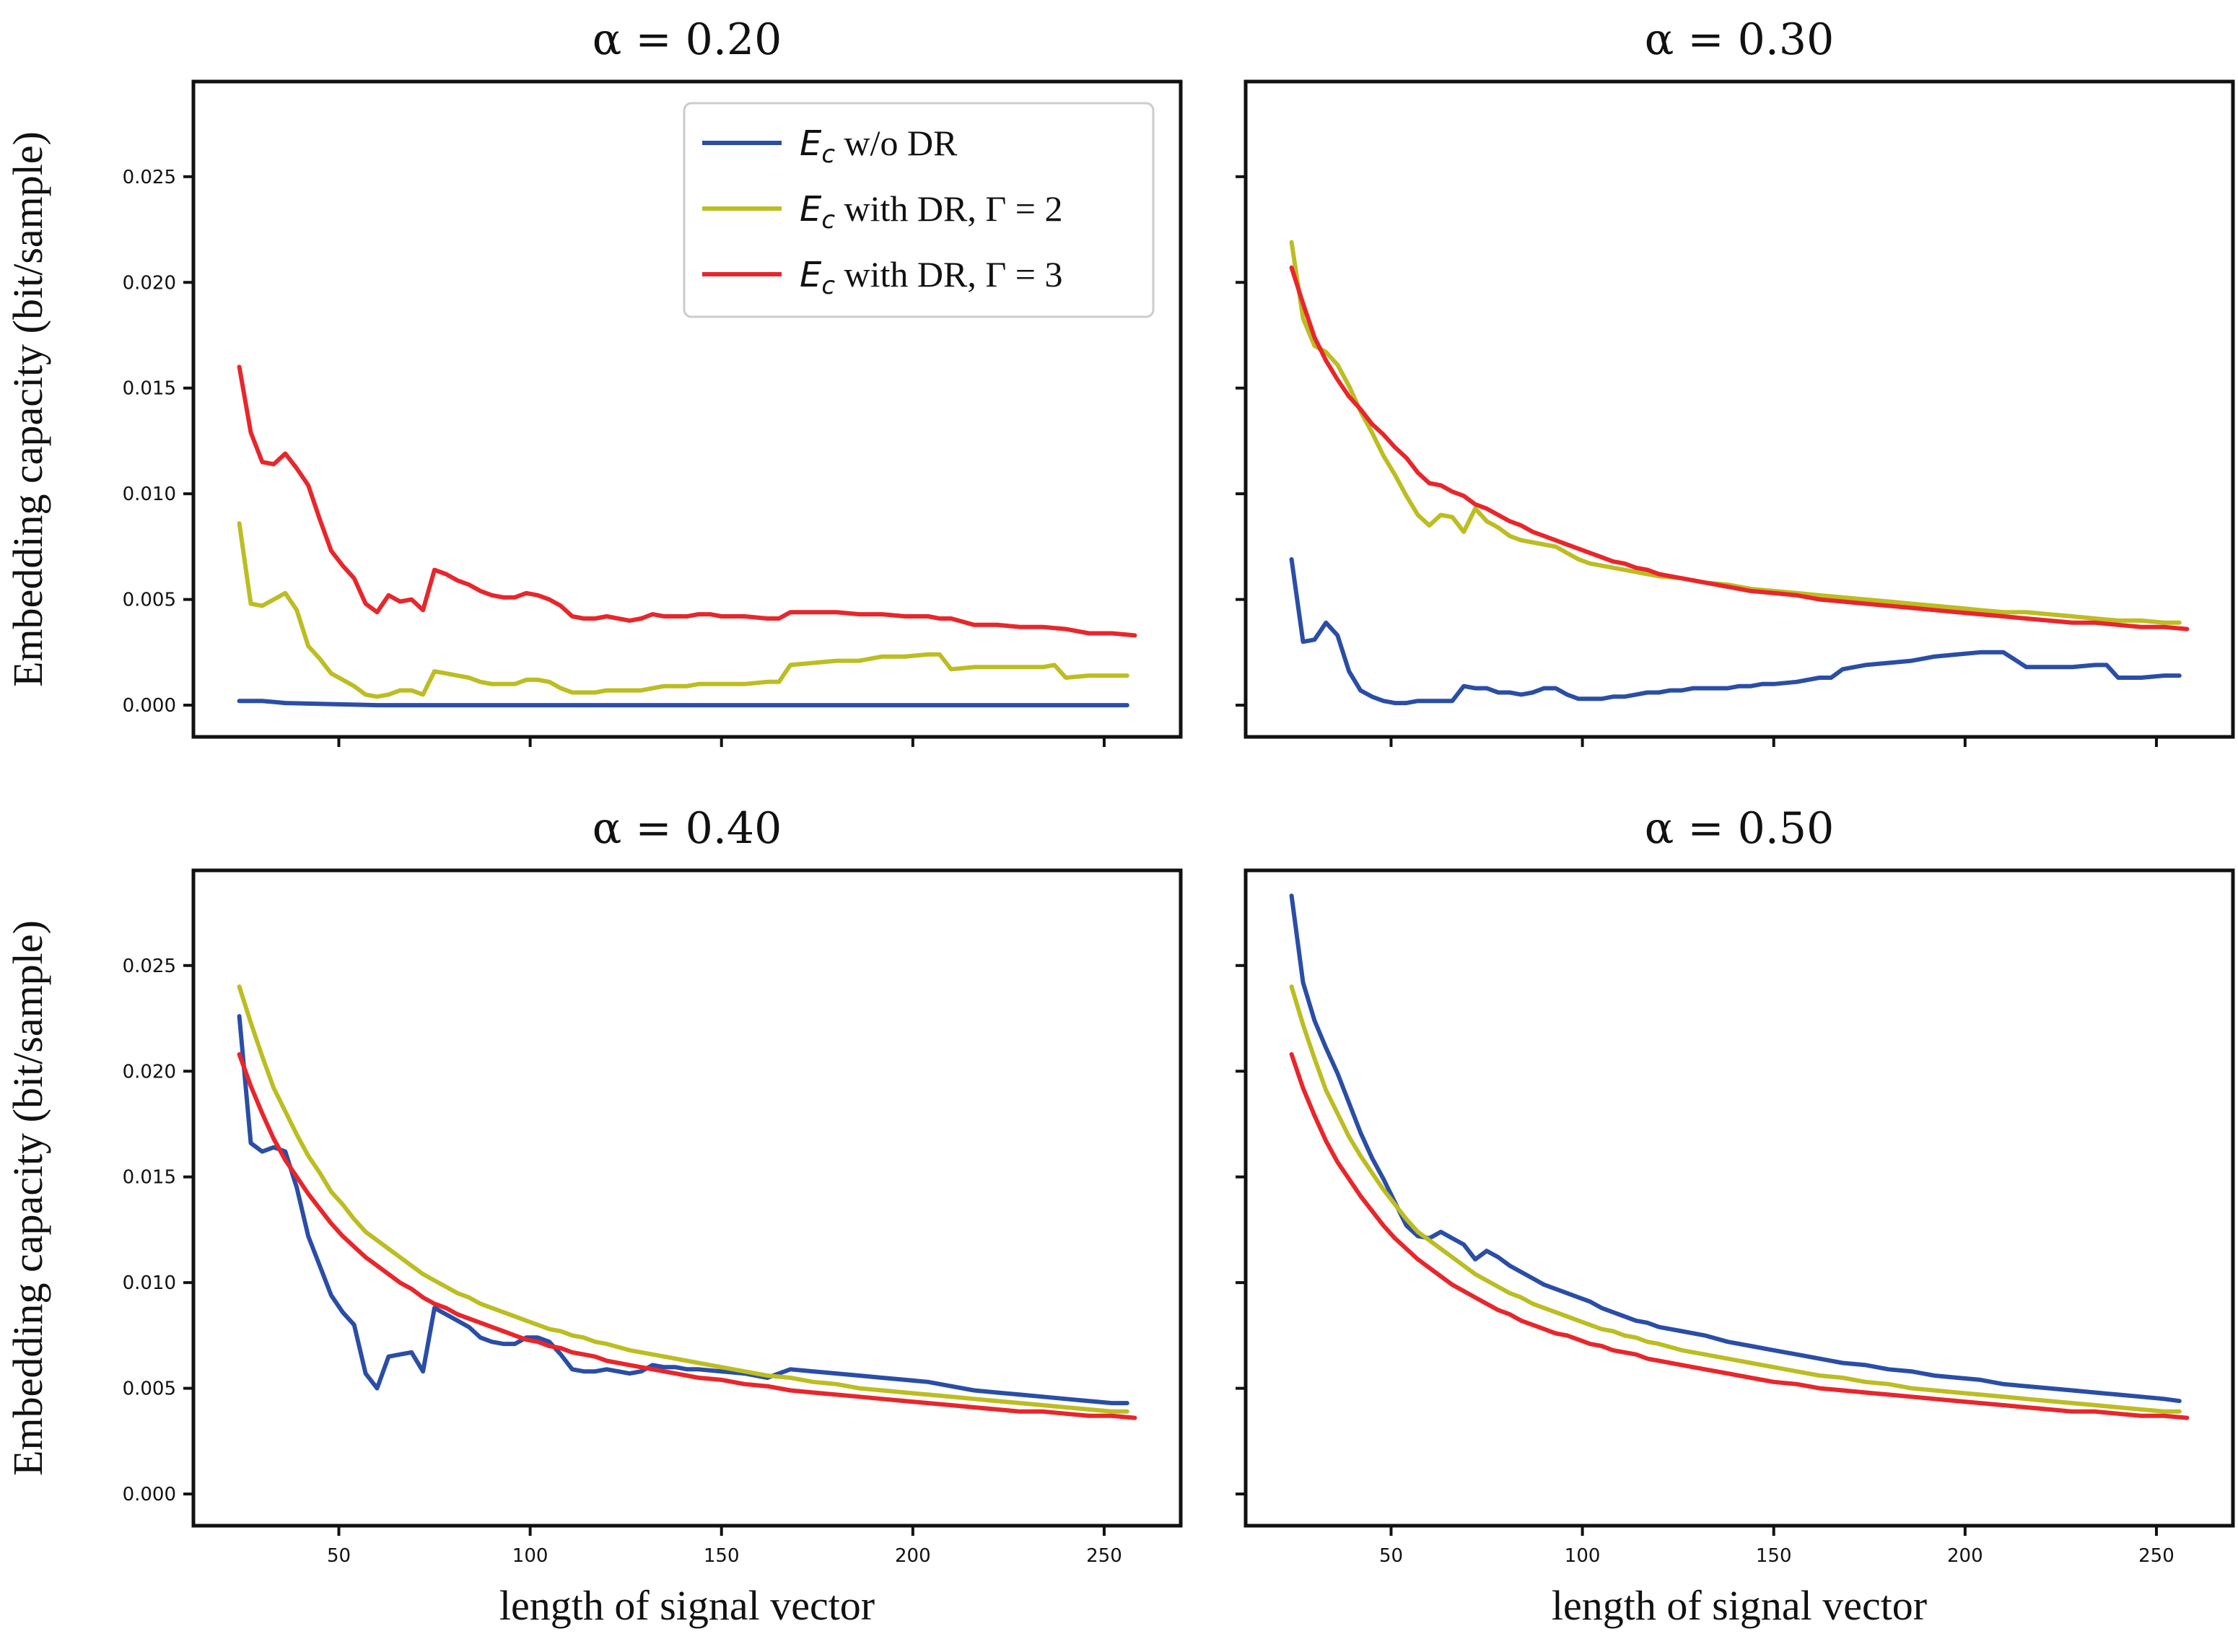 The height and width of the screenshot is (1652, 2238). Describe the element at coordinates (687, 828) in the screenshot. I see `panel-title: α = 0.40` at that location.